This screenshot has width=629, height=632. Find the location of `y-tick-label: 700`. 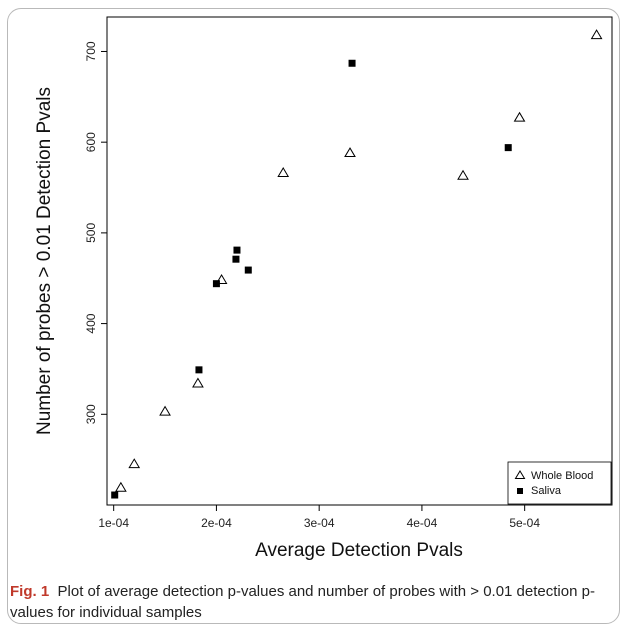

y-tick-label: 700 is located at coordinates (91, 51).